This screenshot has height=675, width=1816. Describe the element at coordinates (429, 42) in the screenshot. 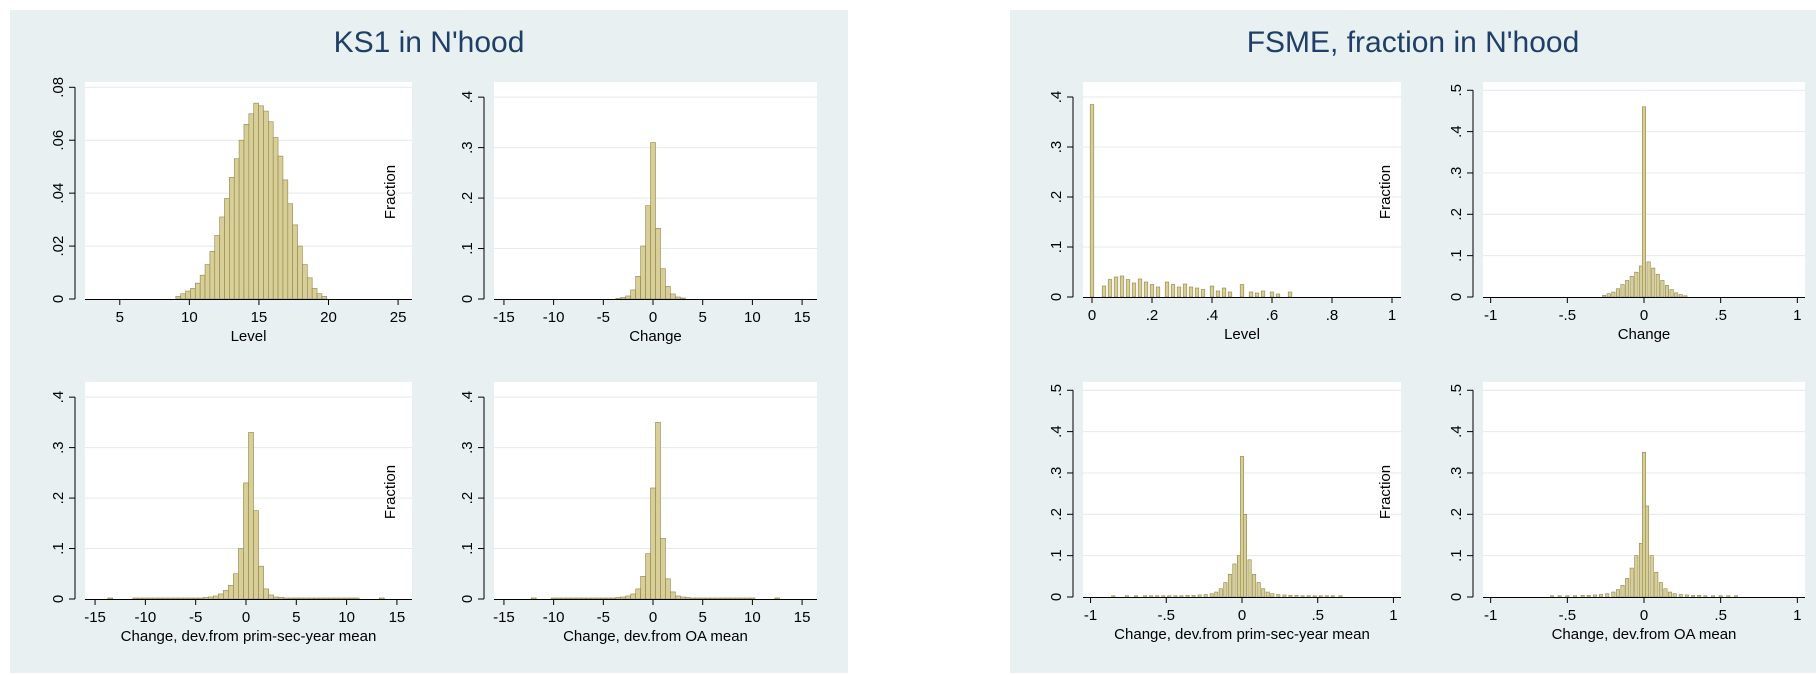

I see `panel-title-ks1: KS1 in N'hood` at that location.